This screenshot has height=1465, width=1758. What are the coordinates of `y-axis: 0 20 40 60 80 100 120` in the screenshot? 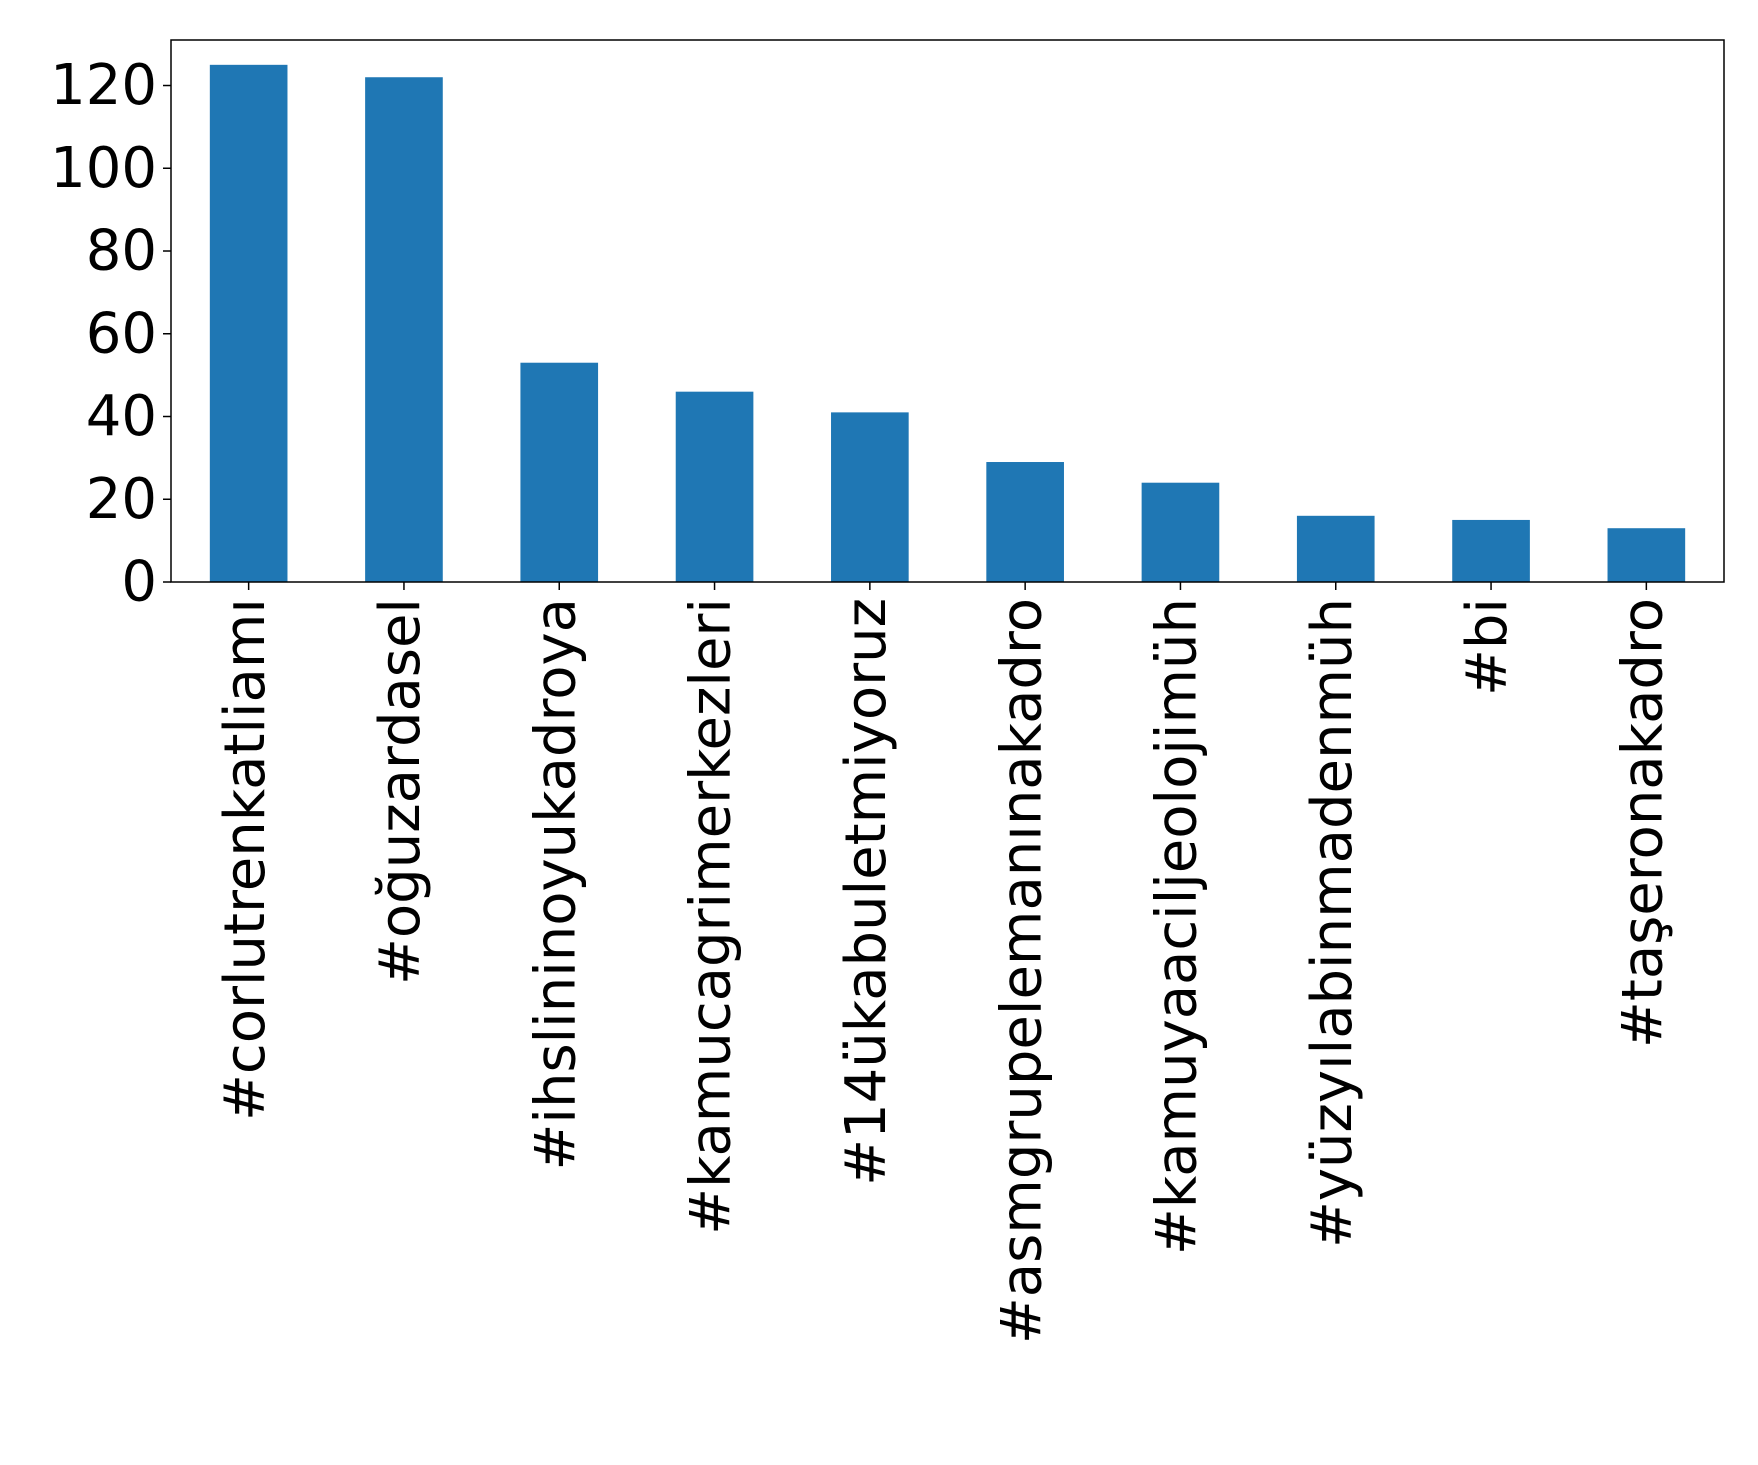 It's located at (110, 334).